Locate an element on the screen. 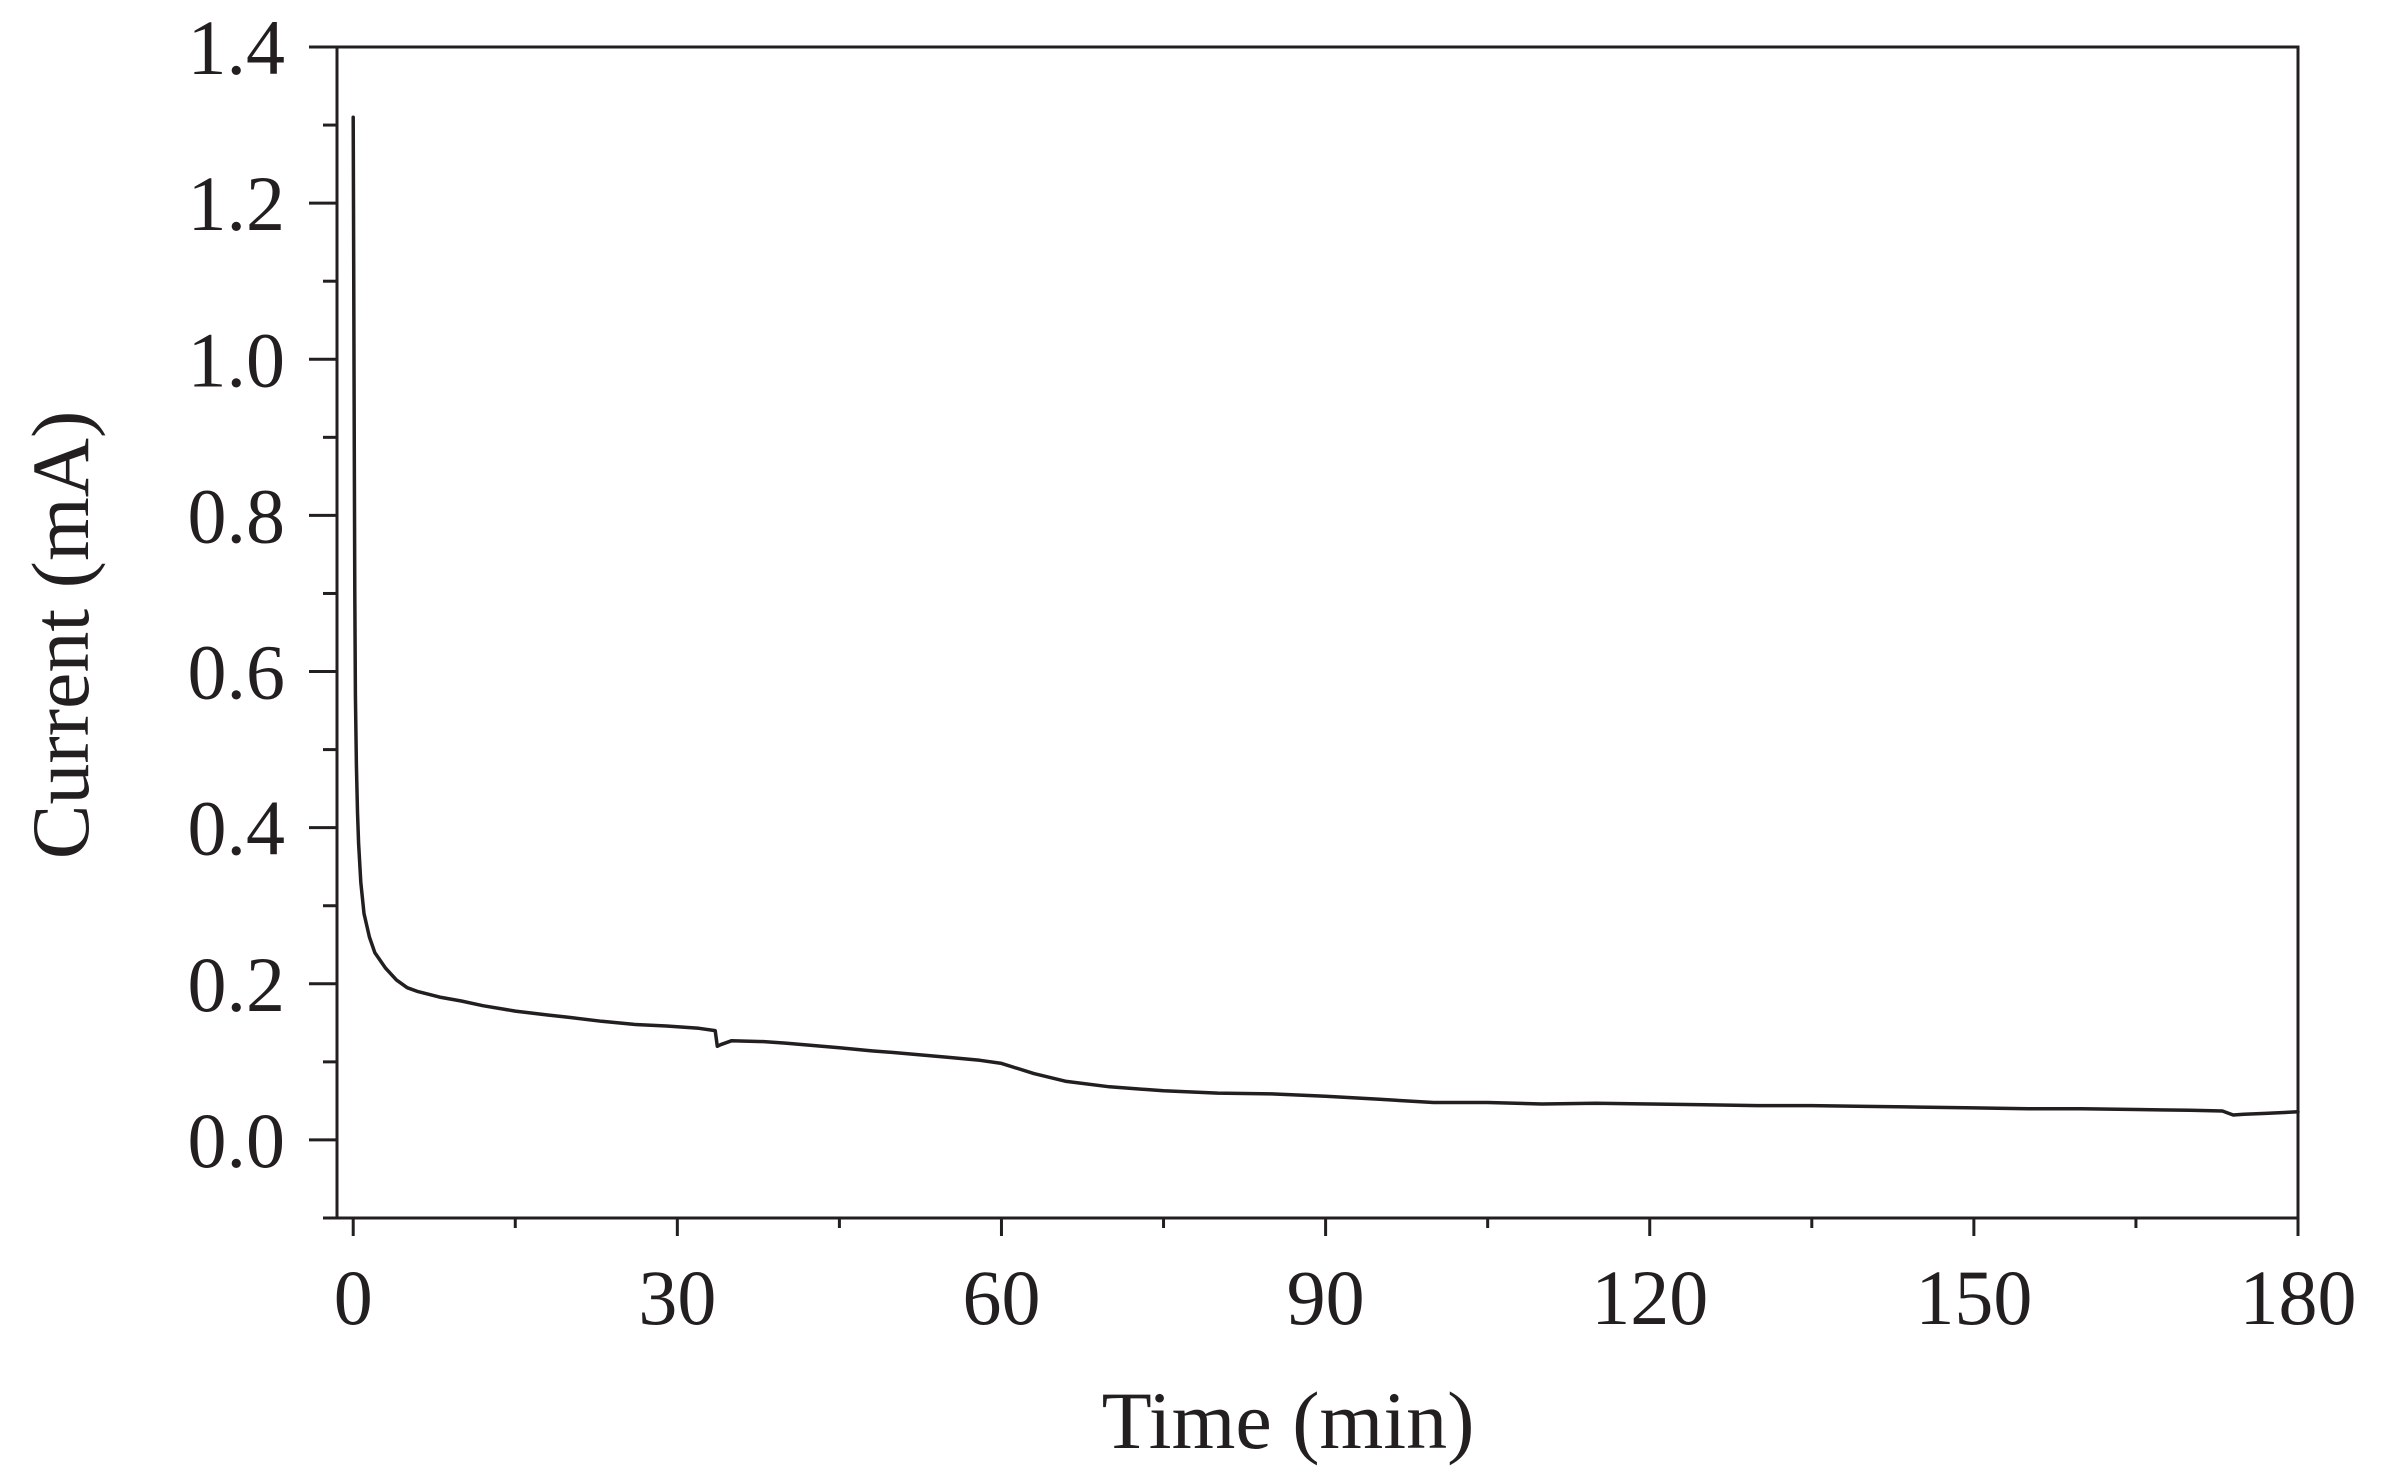 The width and height of the screenshot is (2387, 1472). y-axis-ticks is located at coordinates (323, 593).